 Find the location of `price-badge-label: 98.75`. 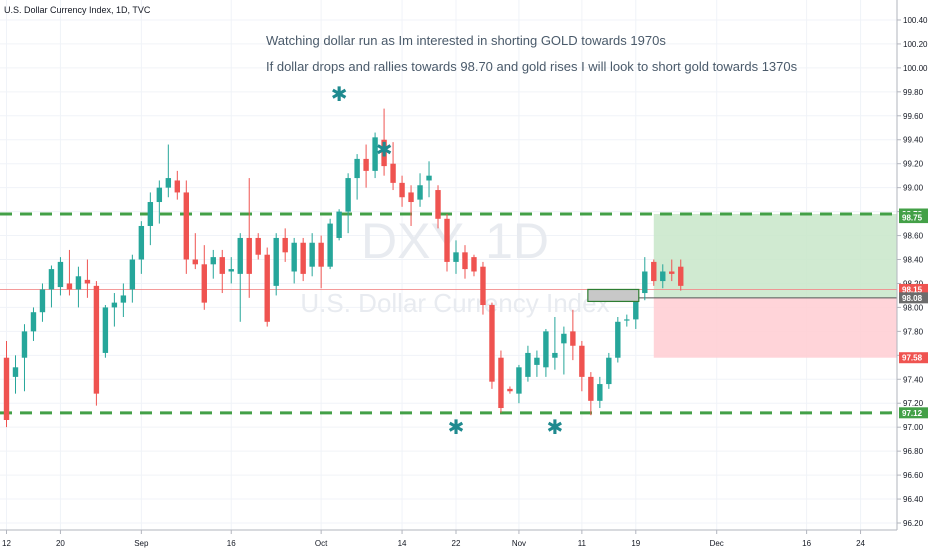

price-badge-label: 98.75 is located at coordinates (912, 218).